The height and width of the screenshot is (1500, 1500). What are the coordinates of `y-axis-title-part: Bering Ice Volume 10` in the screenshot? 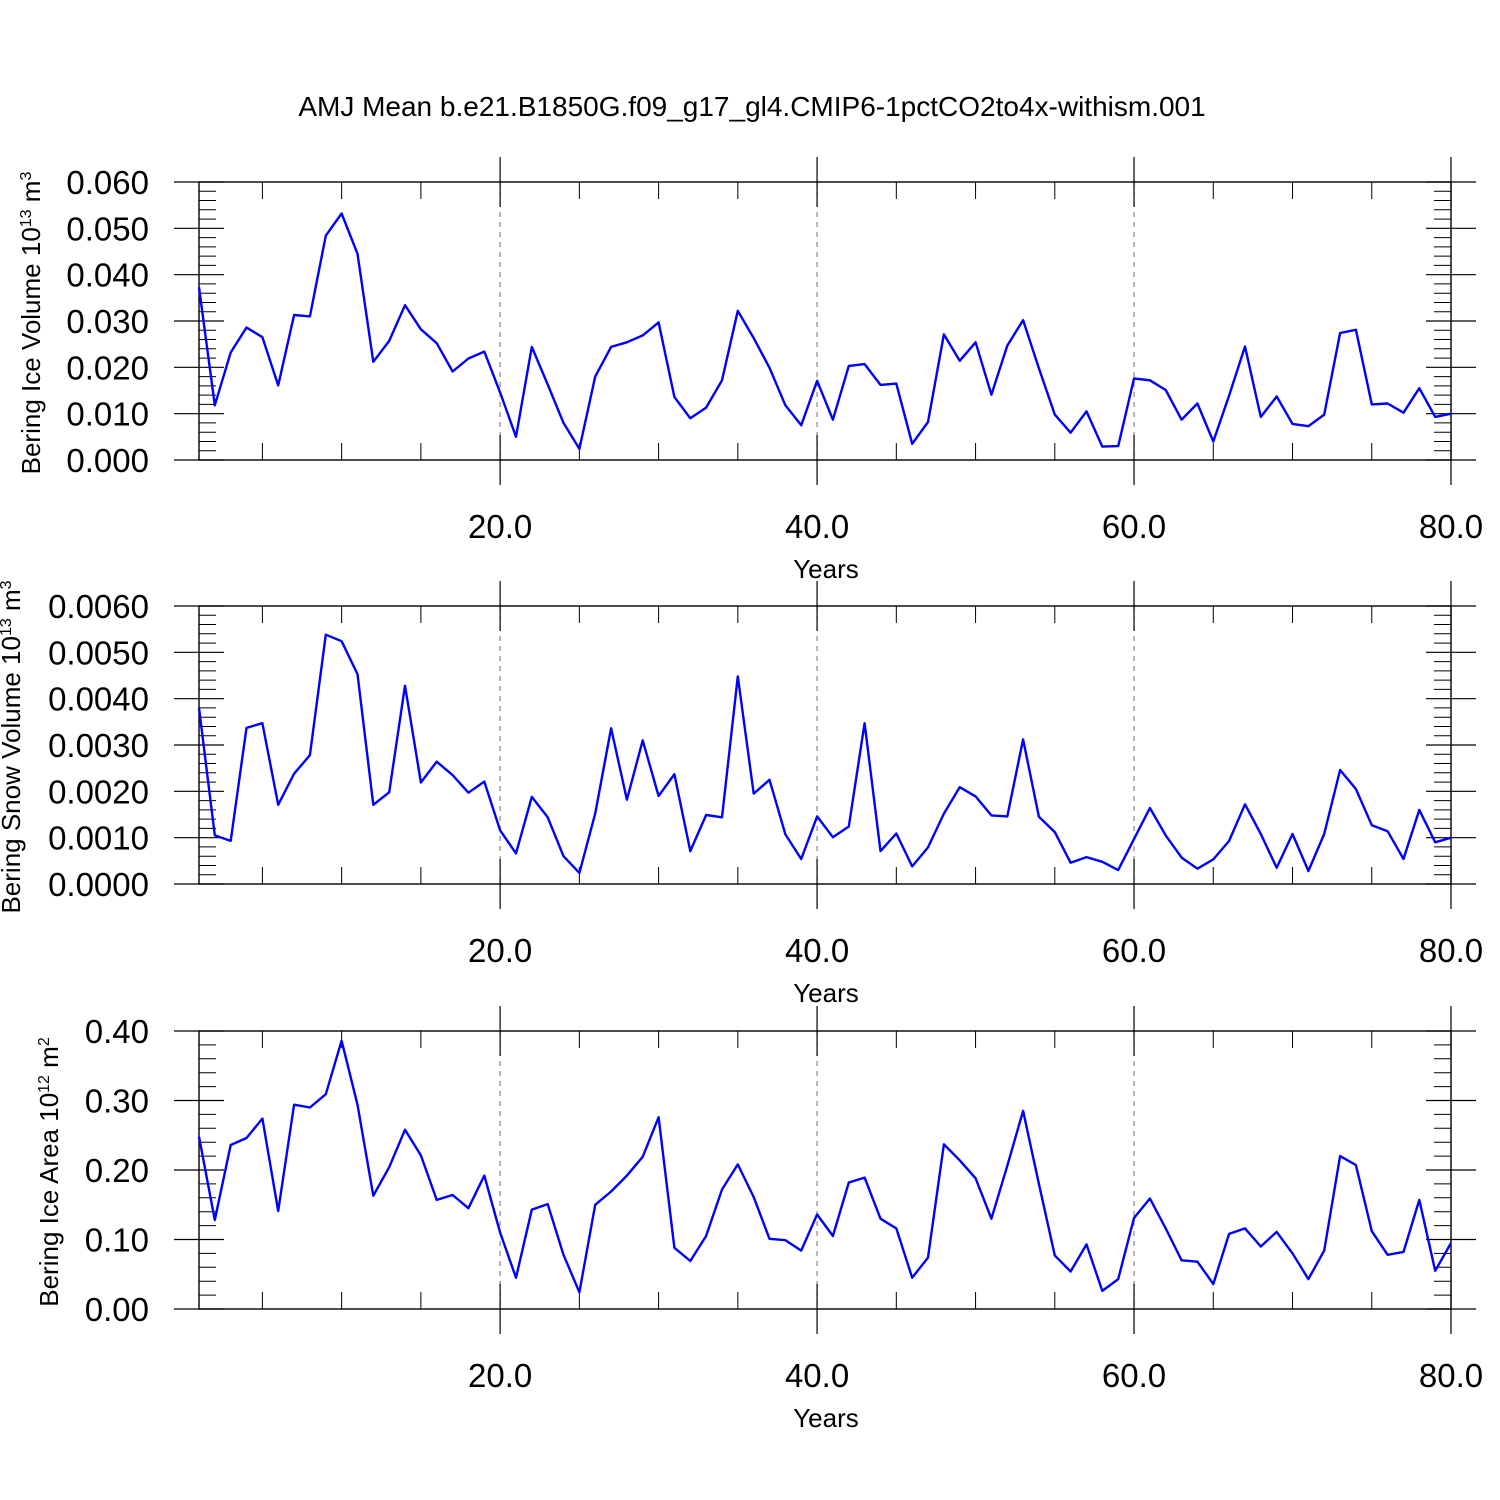 It's located at (31, 350).